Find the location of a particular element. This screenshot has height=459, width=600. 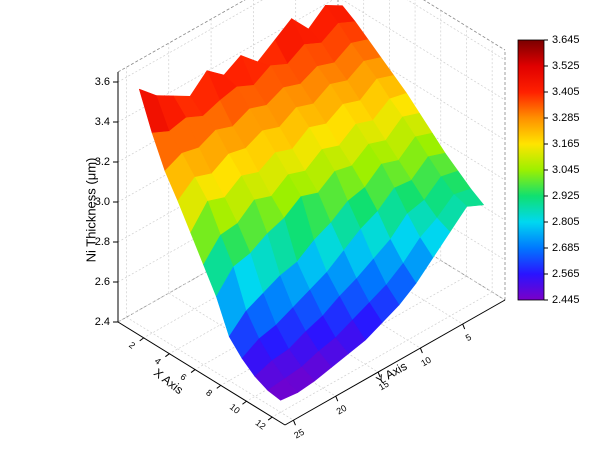

x-axis-title: X Axis is located at coordinates (168, 382).